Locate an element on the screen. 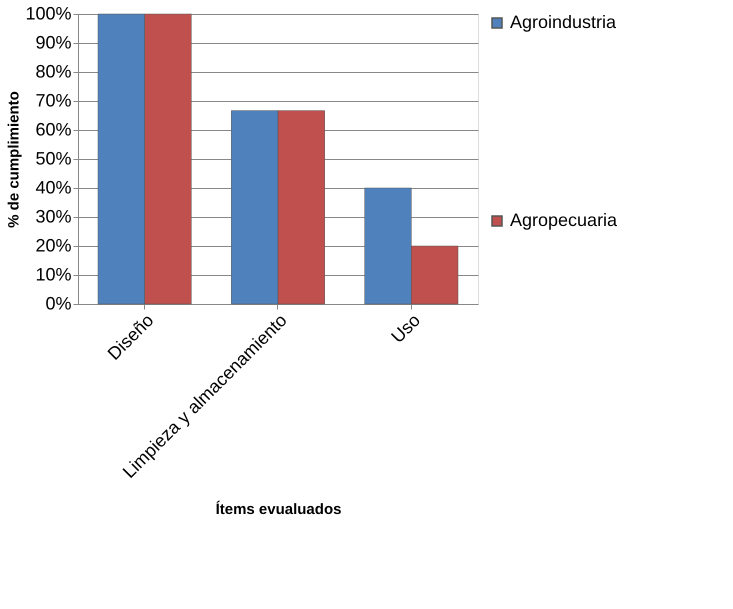 This screenshot has height=609, width=733. y-tick-label: 20% is located at coordinates (53, 246).